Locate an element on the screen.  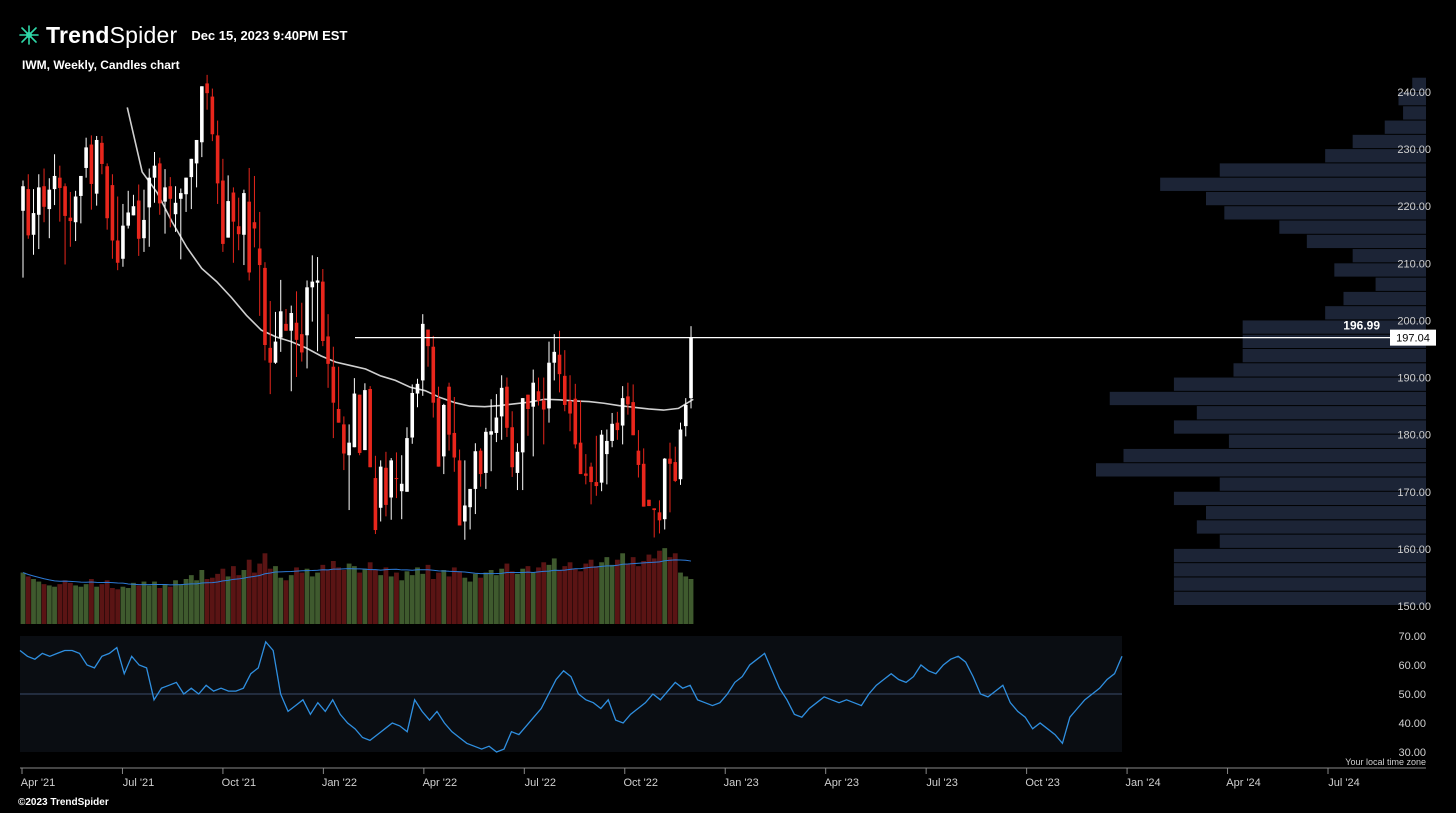
rsi-tick-label: 60.00 is located at coordinates (1412, 666).